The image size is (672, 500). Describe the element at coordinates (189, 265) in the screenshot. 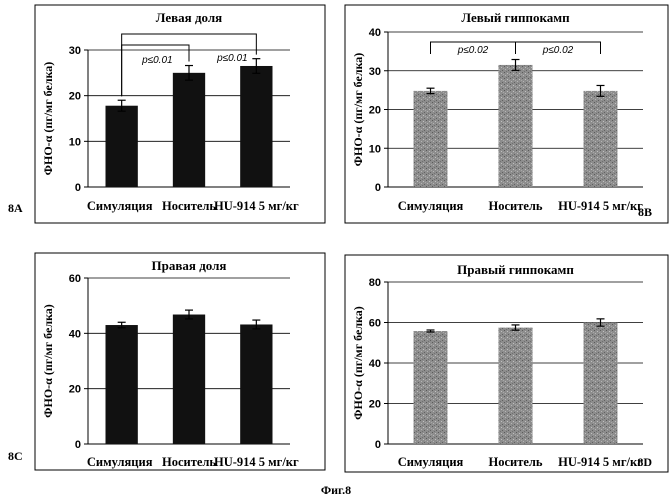

I see `chart-title: Правая доля` at that location.